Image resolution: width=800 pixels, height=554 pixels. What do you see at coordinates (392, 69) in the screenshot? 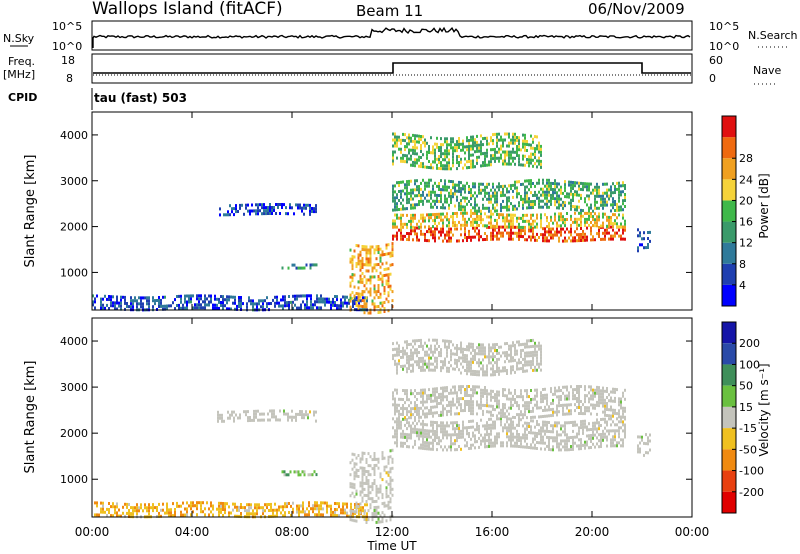
I see `freq-panel: Freq. [MHz] 18 8 60 0 Nave` at bounding box center [392, 69].